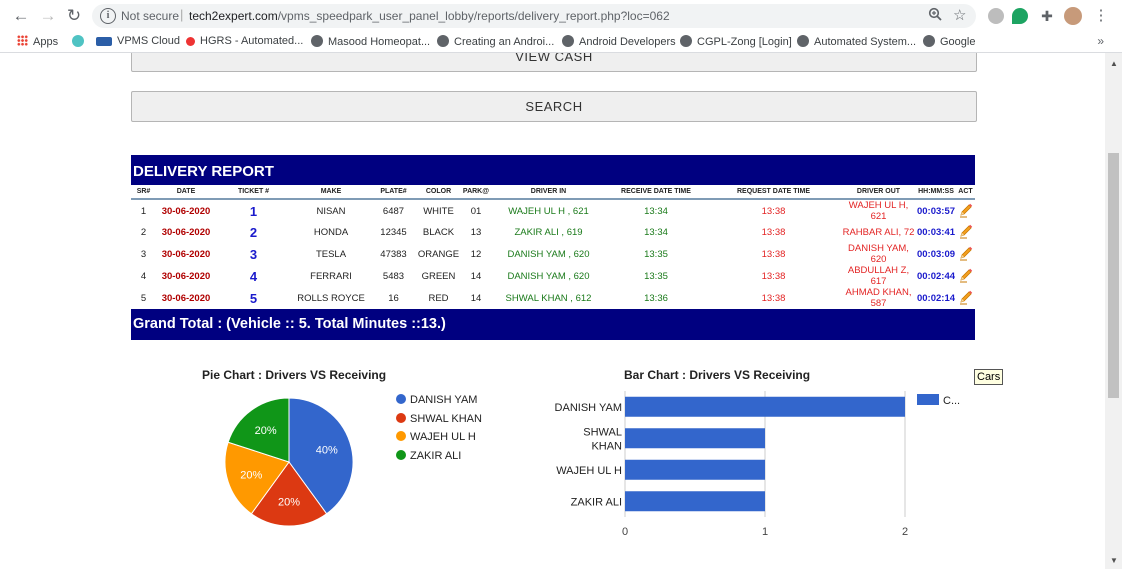 This screenshot has width=1122, height=569. Describe the element at coordinates (656, 254) in the screenshot. I see `receive-time-cell: 13:35` at that location.